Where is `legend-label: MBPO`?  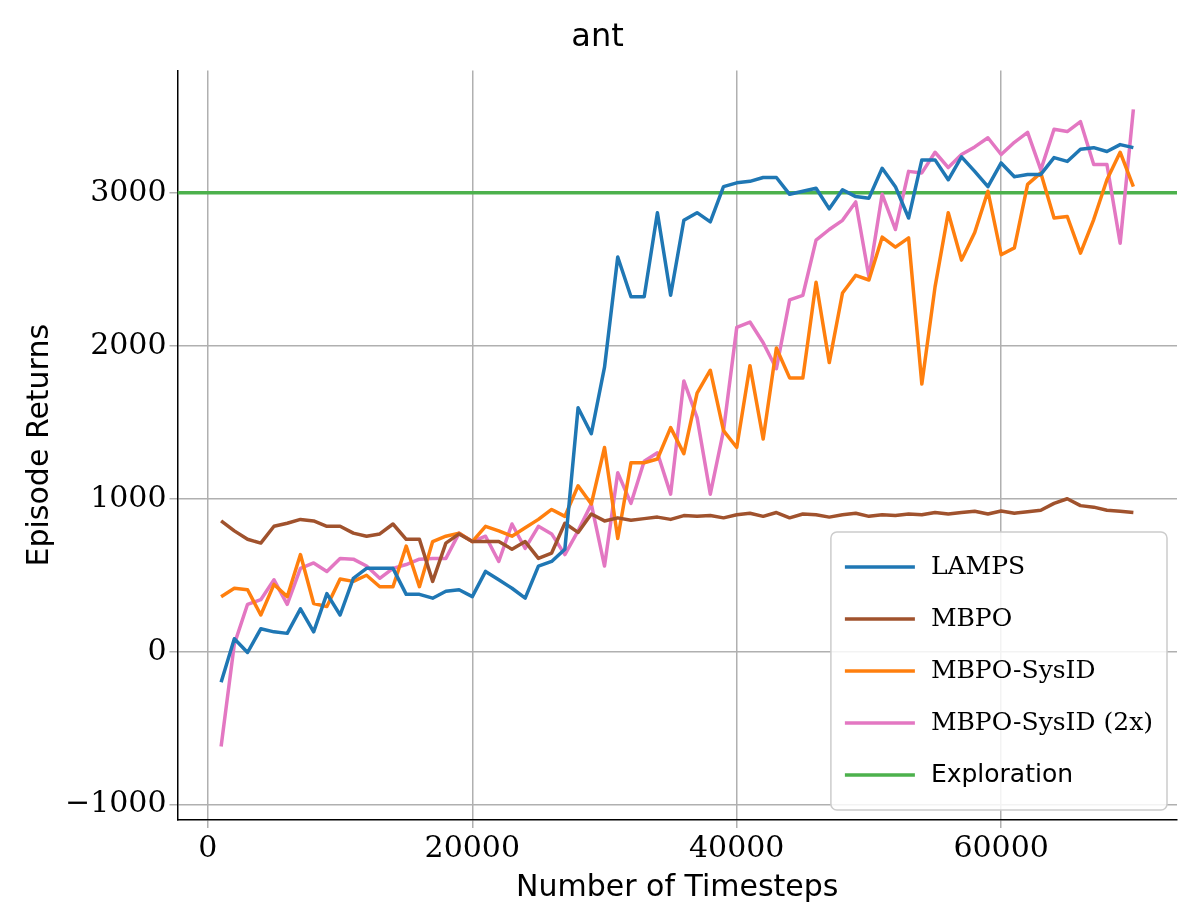 legend-label: MBPO is located at coordinates (971, 617).